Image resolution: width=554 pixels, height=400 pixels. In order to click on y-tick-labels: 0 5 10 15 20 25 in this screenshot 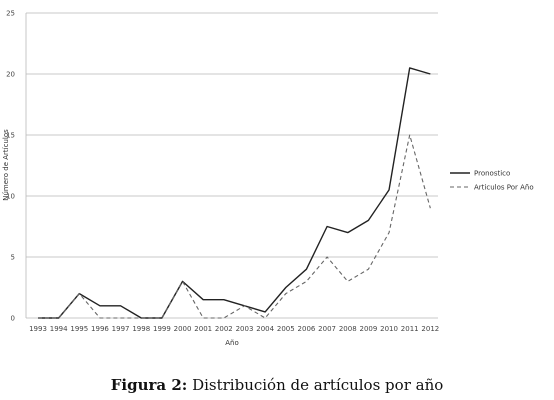, I will do `click(10, 166)`.